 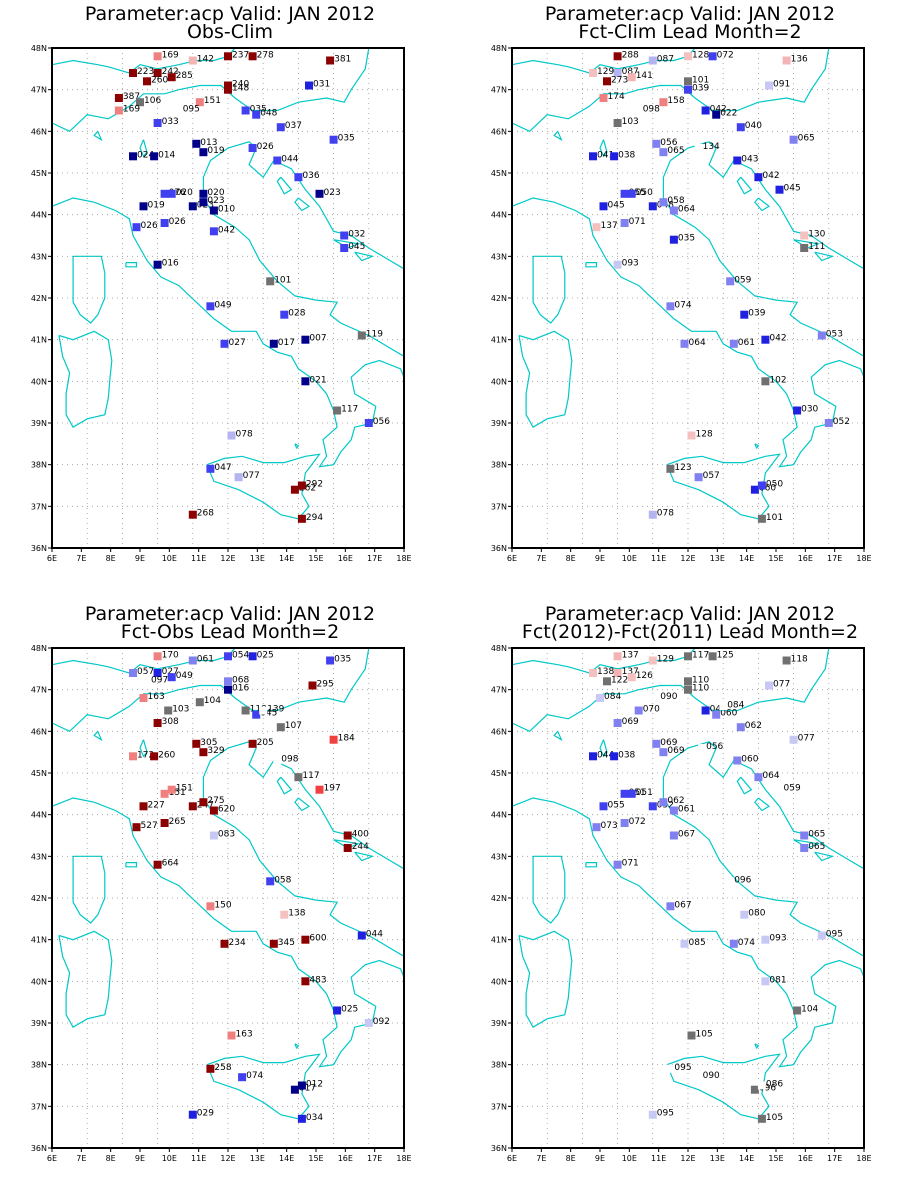 I want to click on station-point: 068, so click(x=236, y=680).